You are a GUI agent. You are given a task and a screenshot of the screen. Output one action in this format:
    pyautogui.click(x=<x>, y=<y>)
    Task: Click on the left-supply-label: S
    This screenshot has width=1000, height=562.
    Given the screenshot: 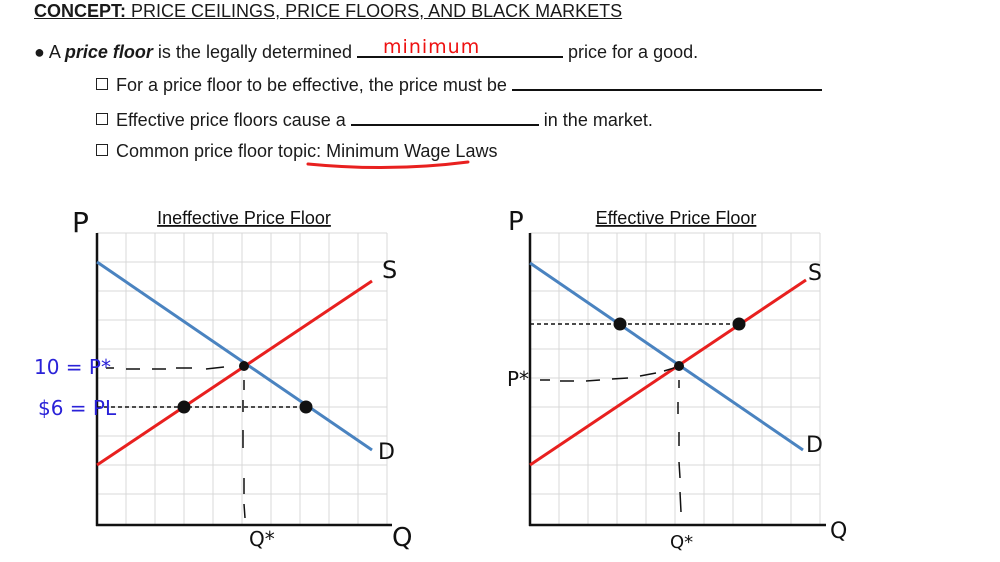 What is the action you would take?
    pyautogui.click(x=389, y=270)
    